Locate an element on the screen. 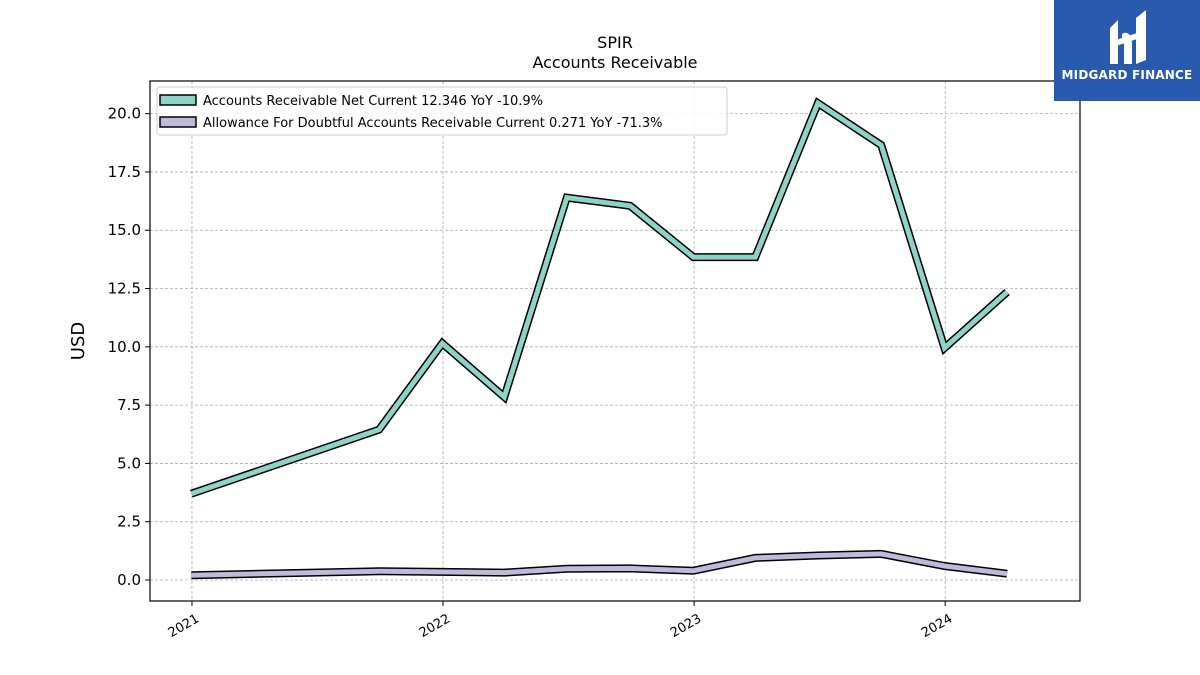  x-tick-label: 2021 is located at coordinates (184, 626).